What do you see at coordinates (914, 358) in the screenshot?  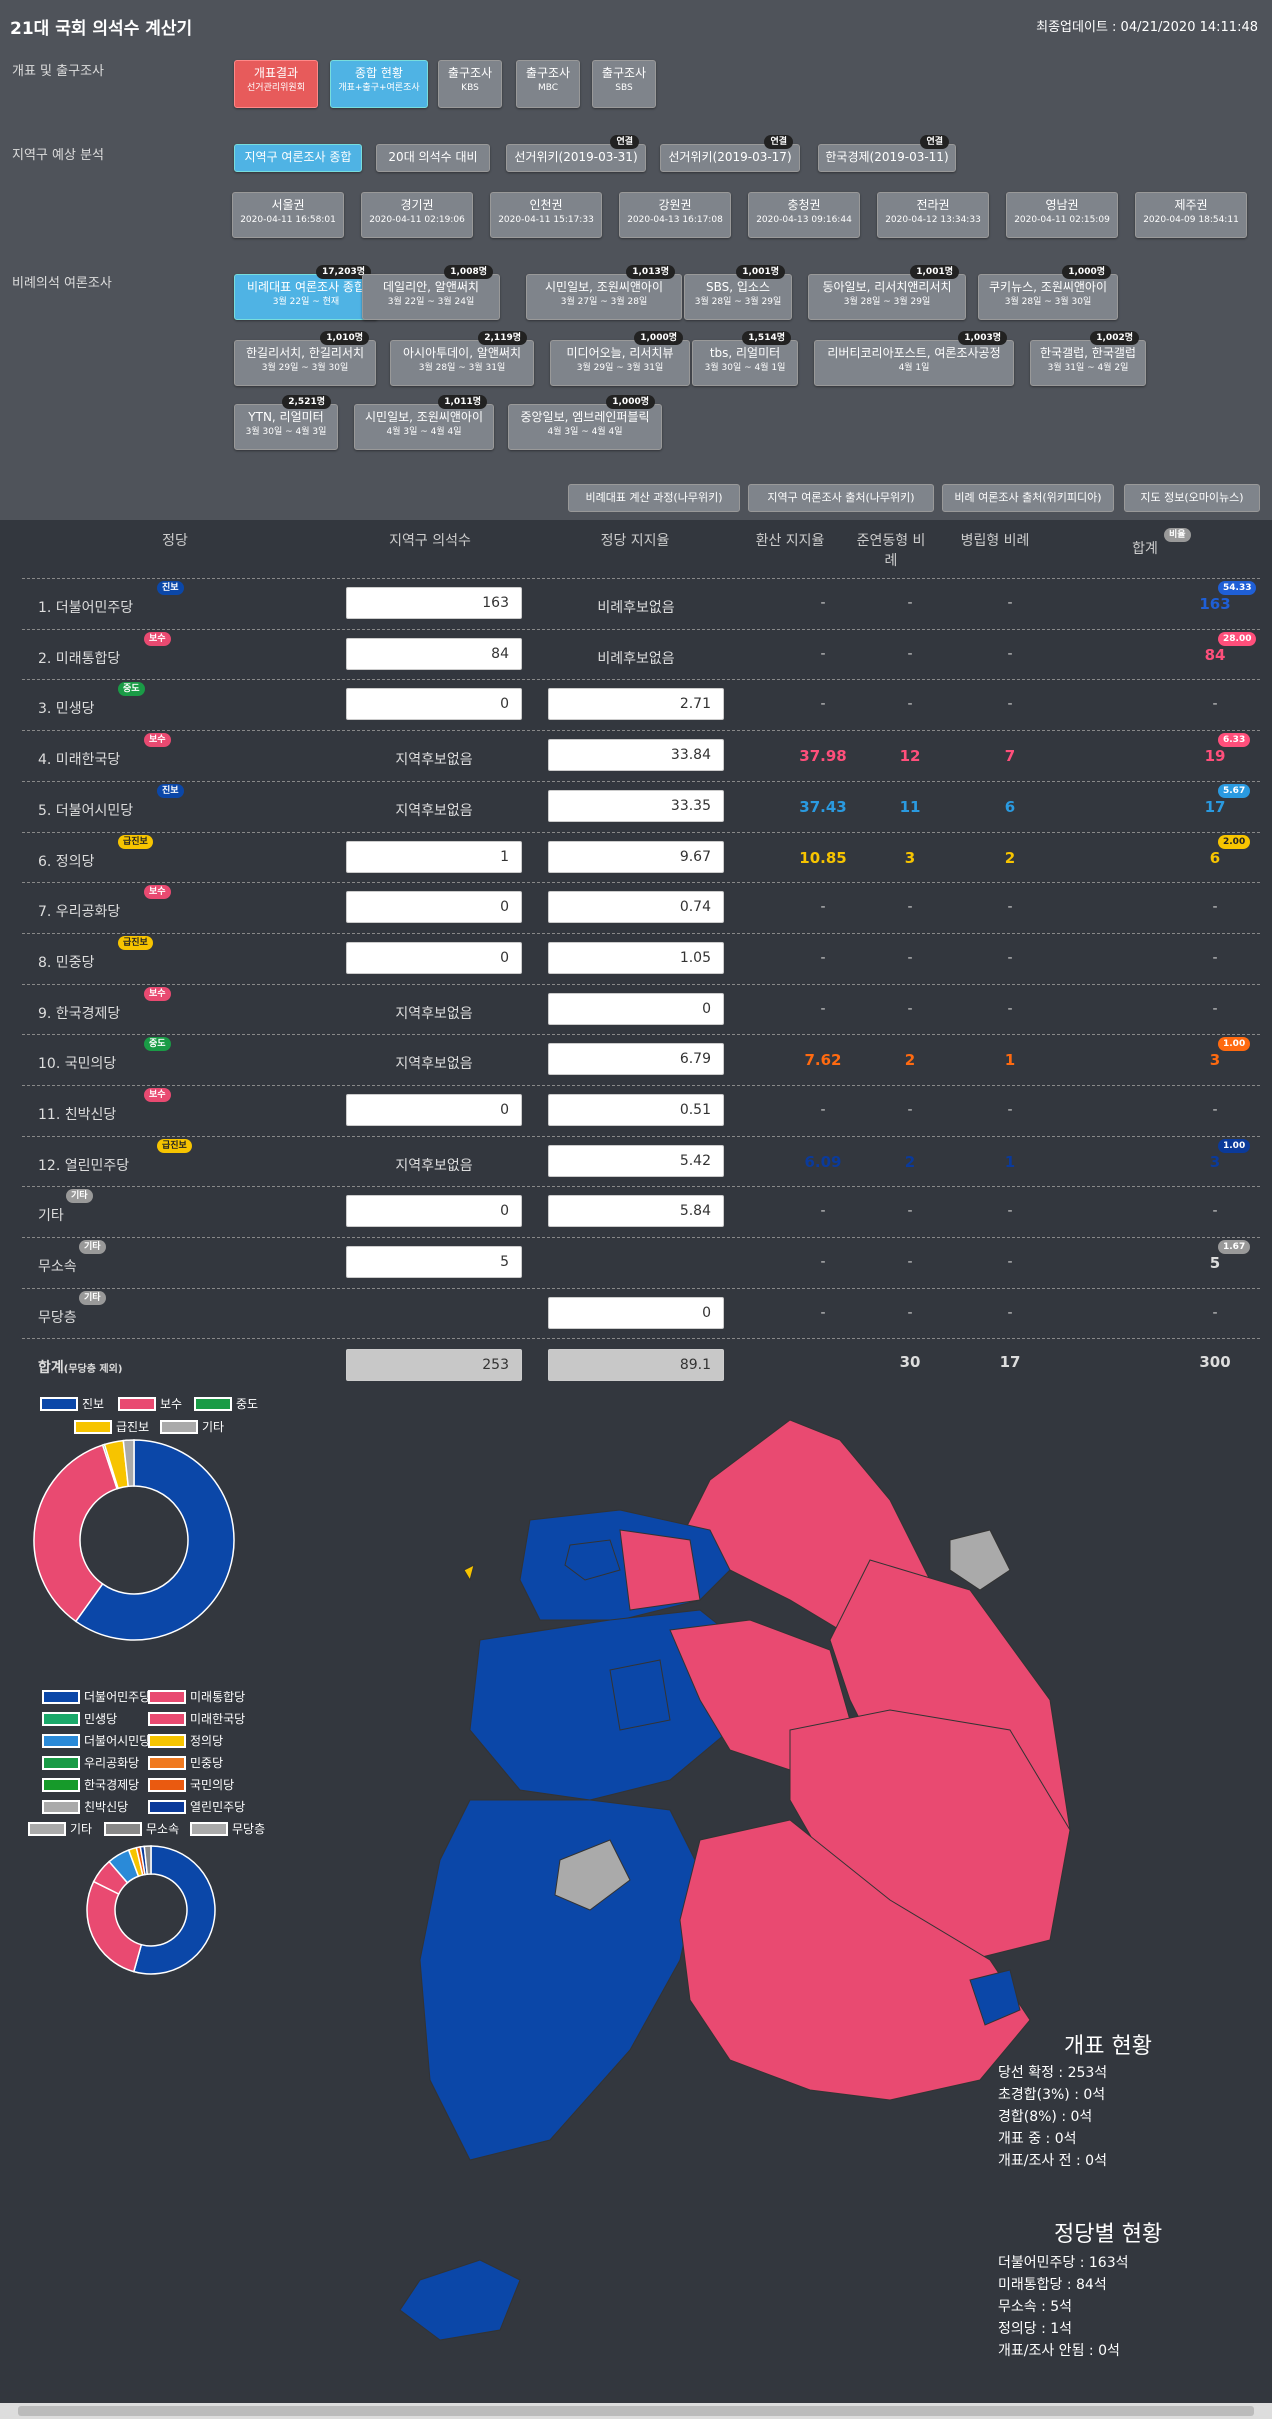 I see `poll-button-10: 리버티코리아포스트, 여론조사공정 4월 1일 1,003명` at bounding box center [914, 358].